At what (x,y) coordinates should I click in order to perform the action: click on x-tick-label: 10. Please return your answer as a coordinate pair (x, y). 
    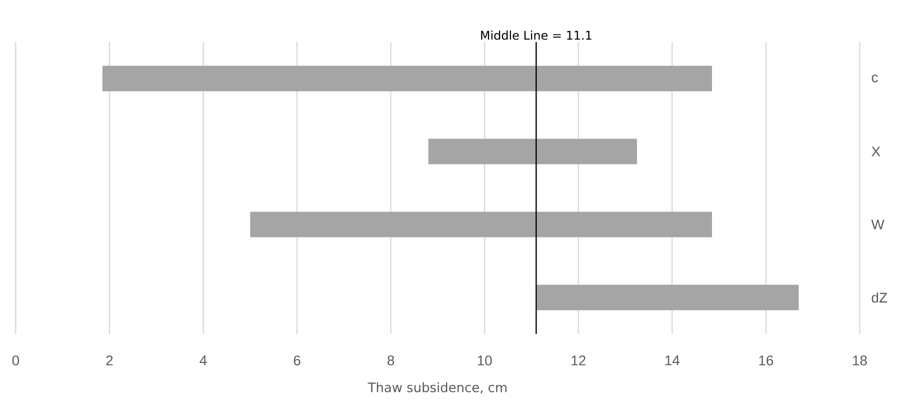
    Looking at the image, I should click on (485, 361).